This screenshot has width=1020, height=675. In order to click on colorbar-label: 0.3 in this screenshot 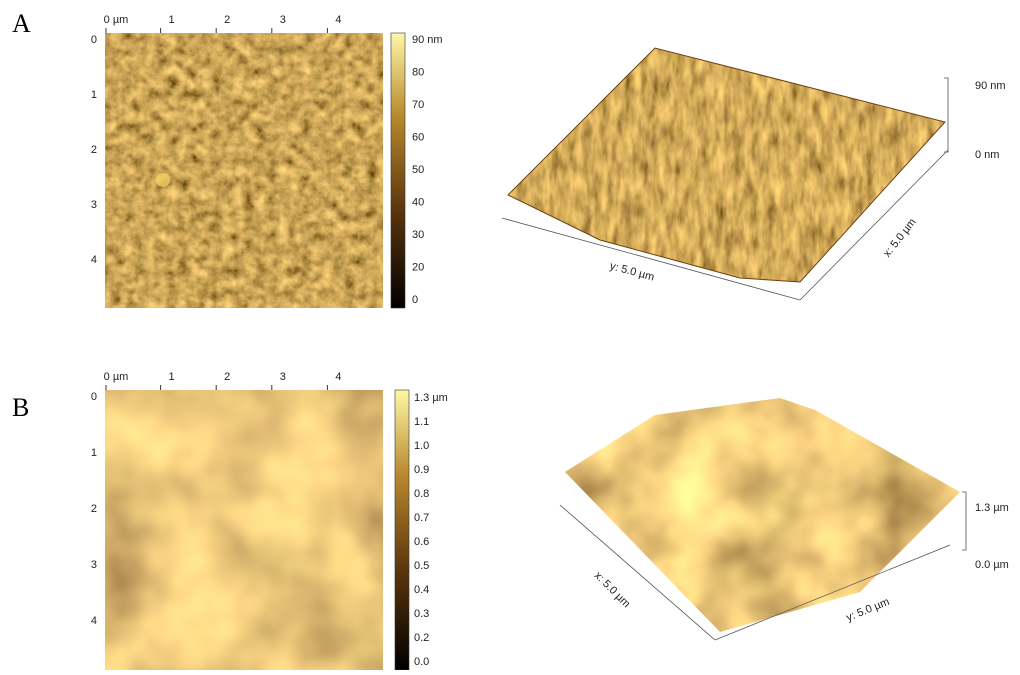, I will do `click(421, 614)`.